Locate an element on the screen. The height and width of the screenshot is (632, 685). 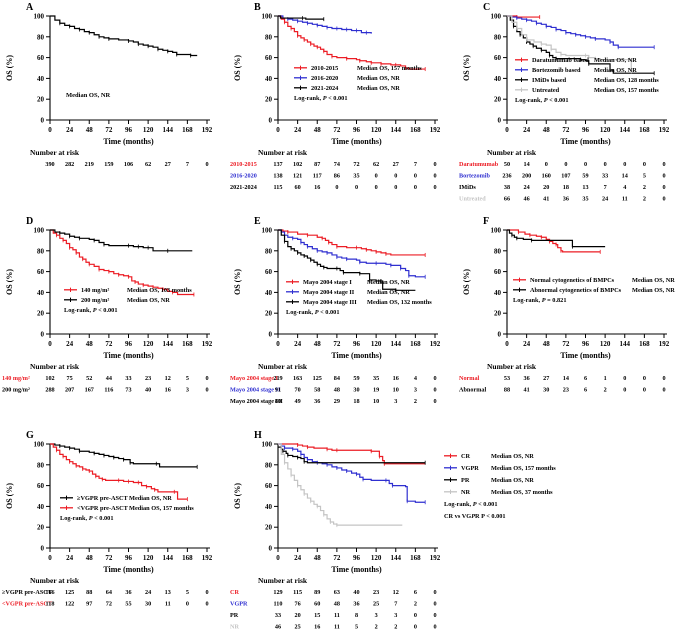
risk-value: 236 is located at coordinates (506, 176).